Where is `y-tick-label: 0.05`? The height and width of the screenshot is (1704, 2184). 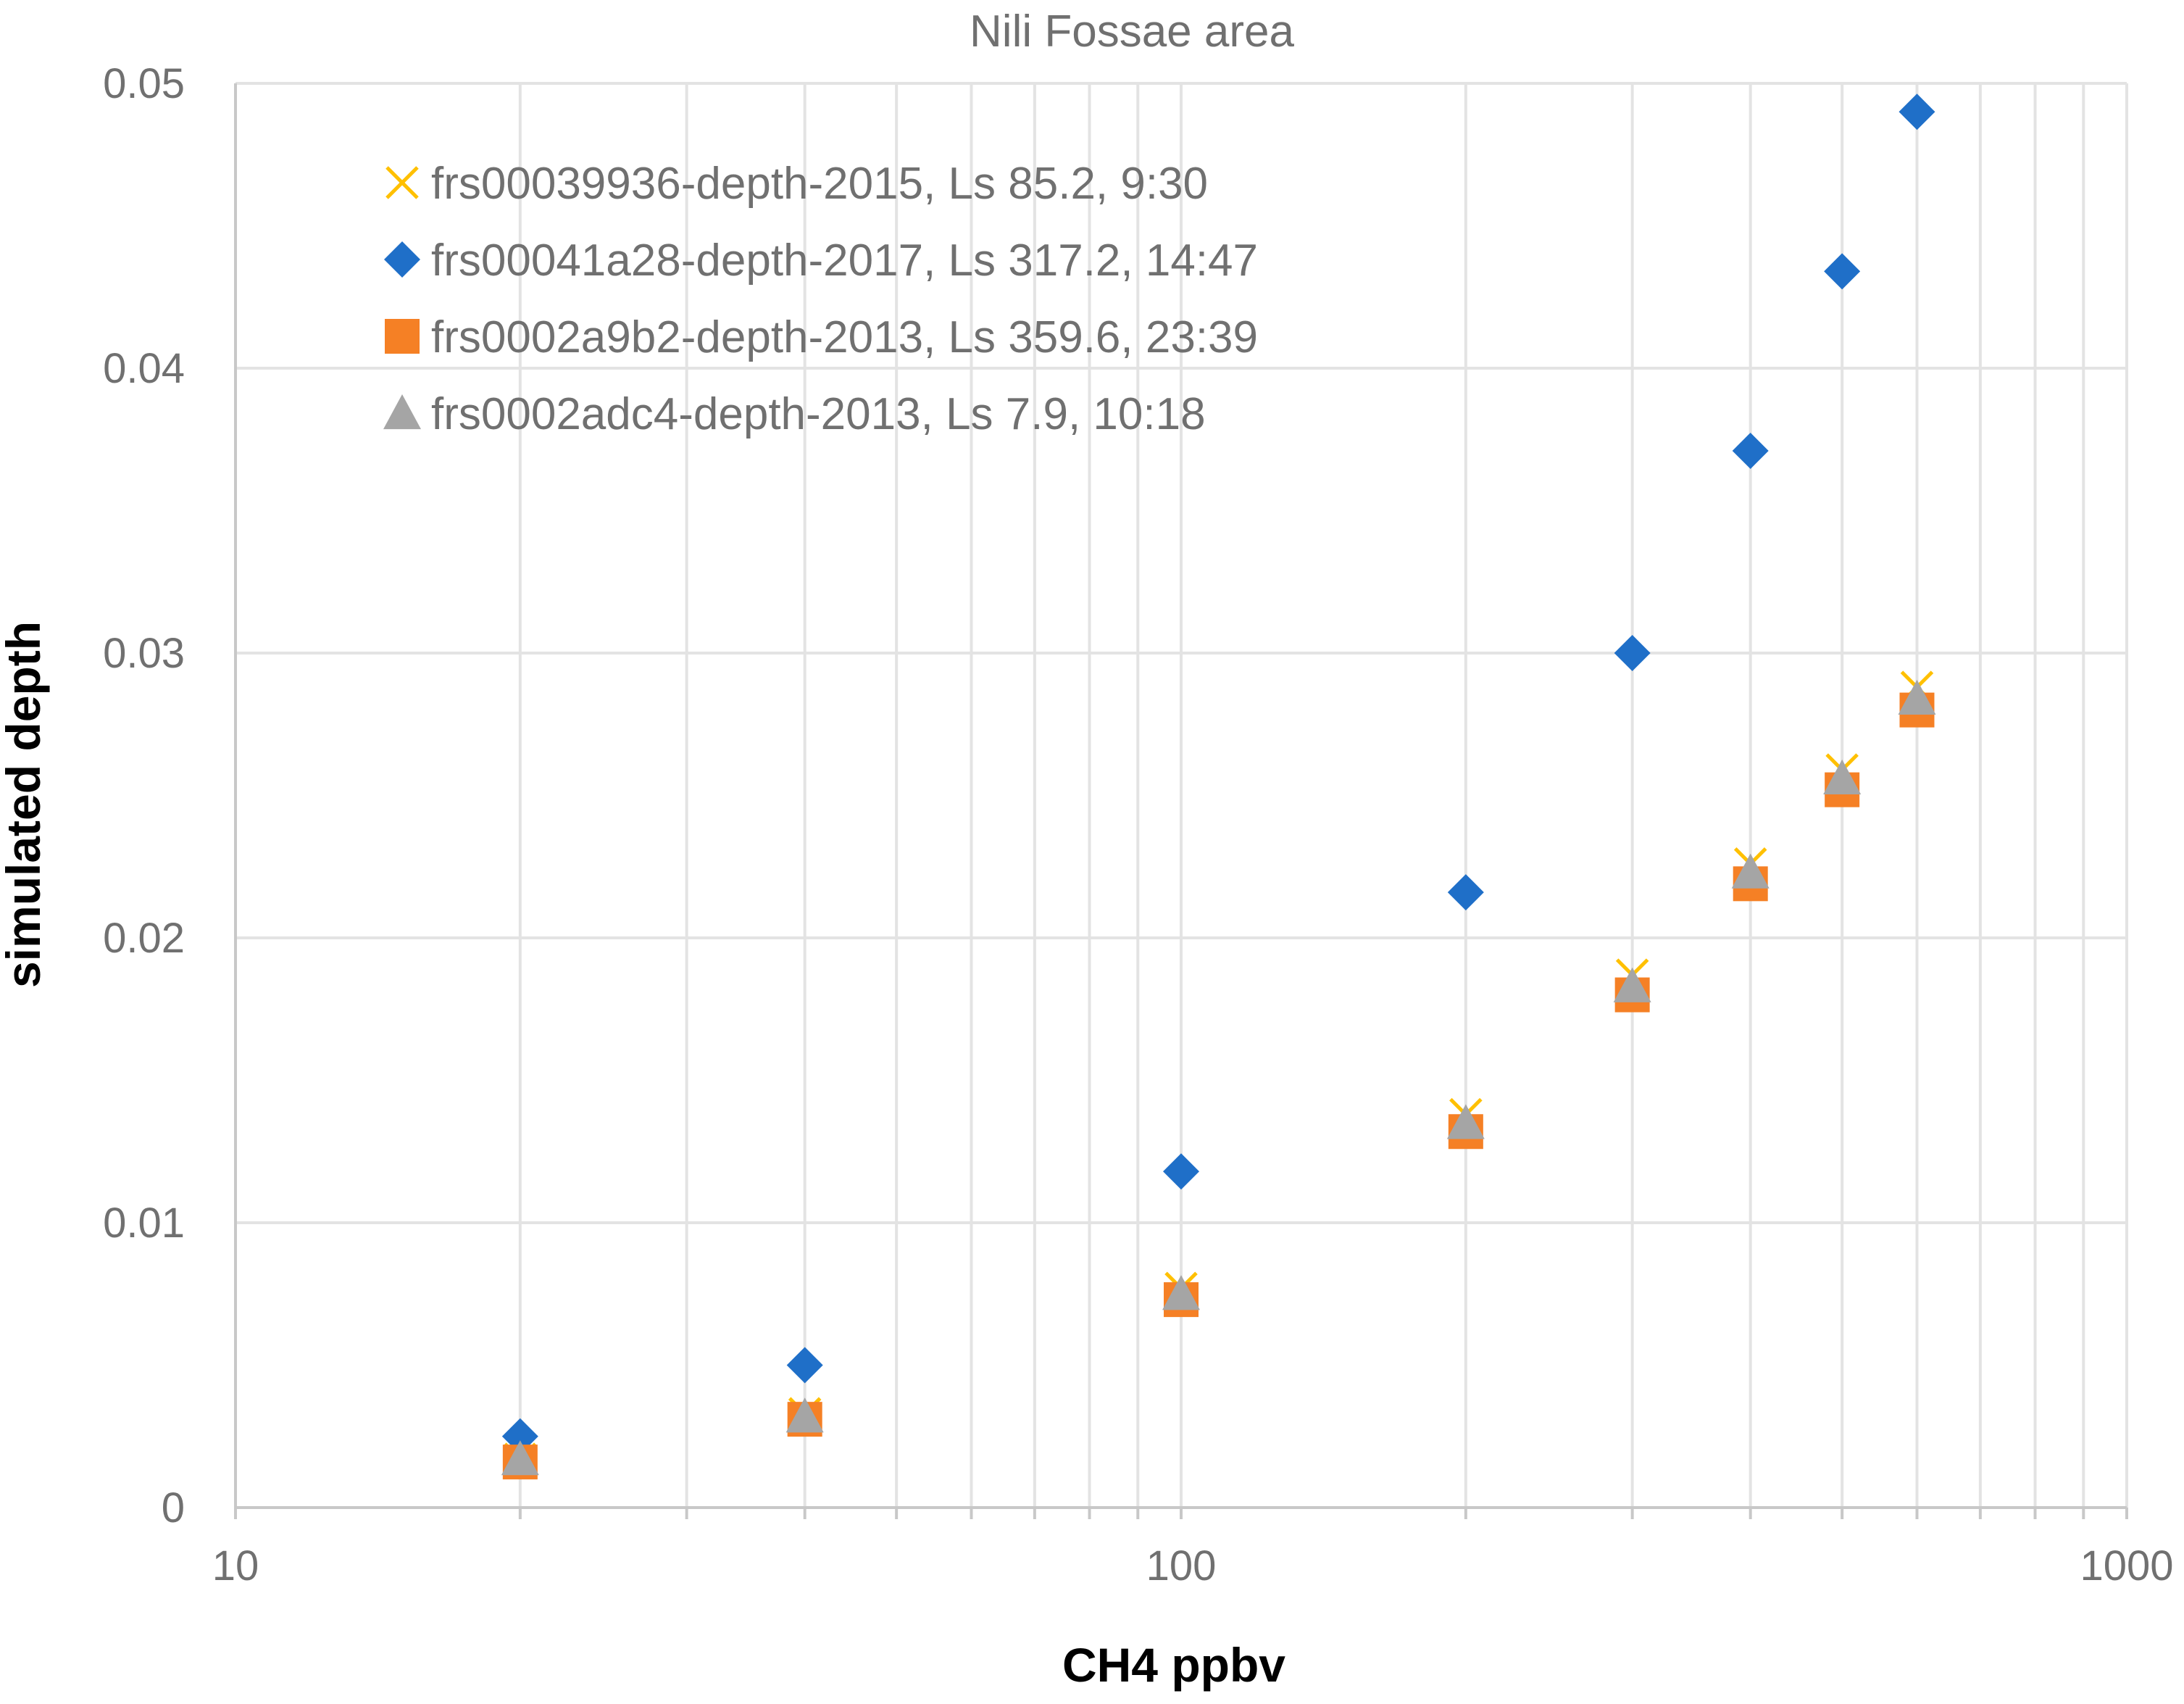
y-tick-label: 0.05 is located at coordinates (144, 83).